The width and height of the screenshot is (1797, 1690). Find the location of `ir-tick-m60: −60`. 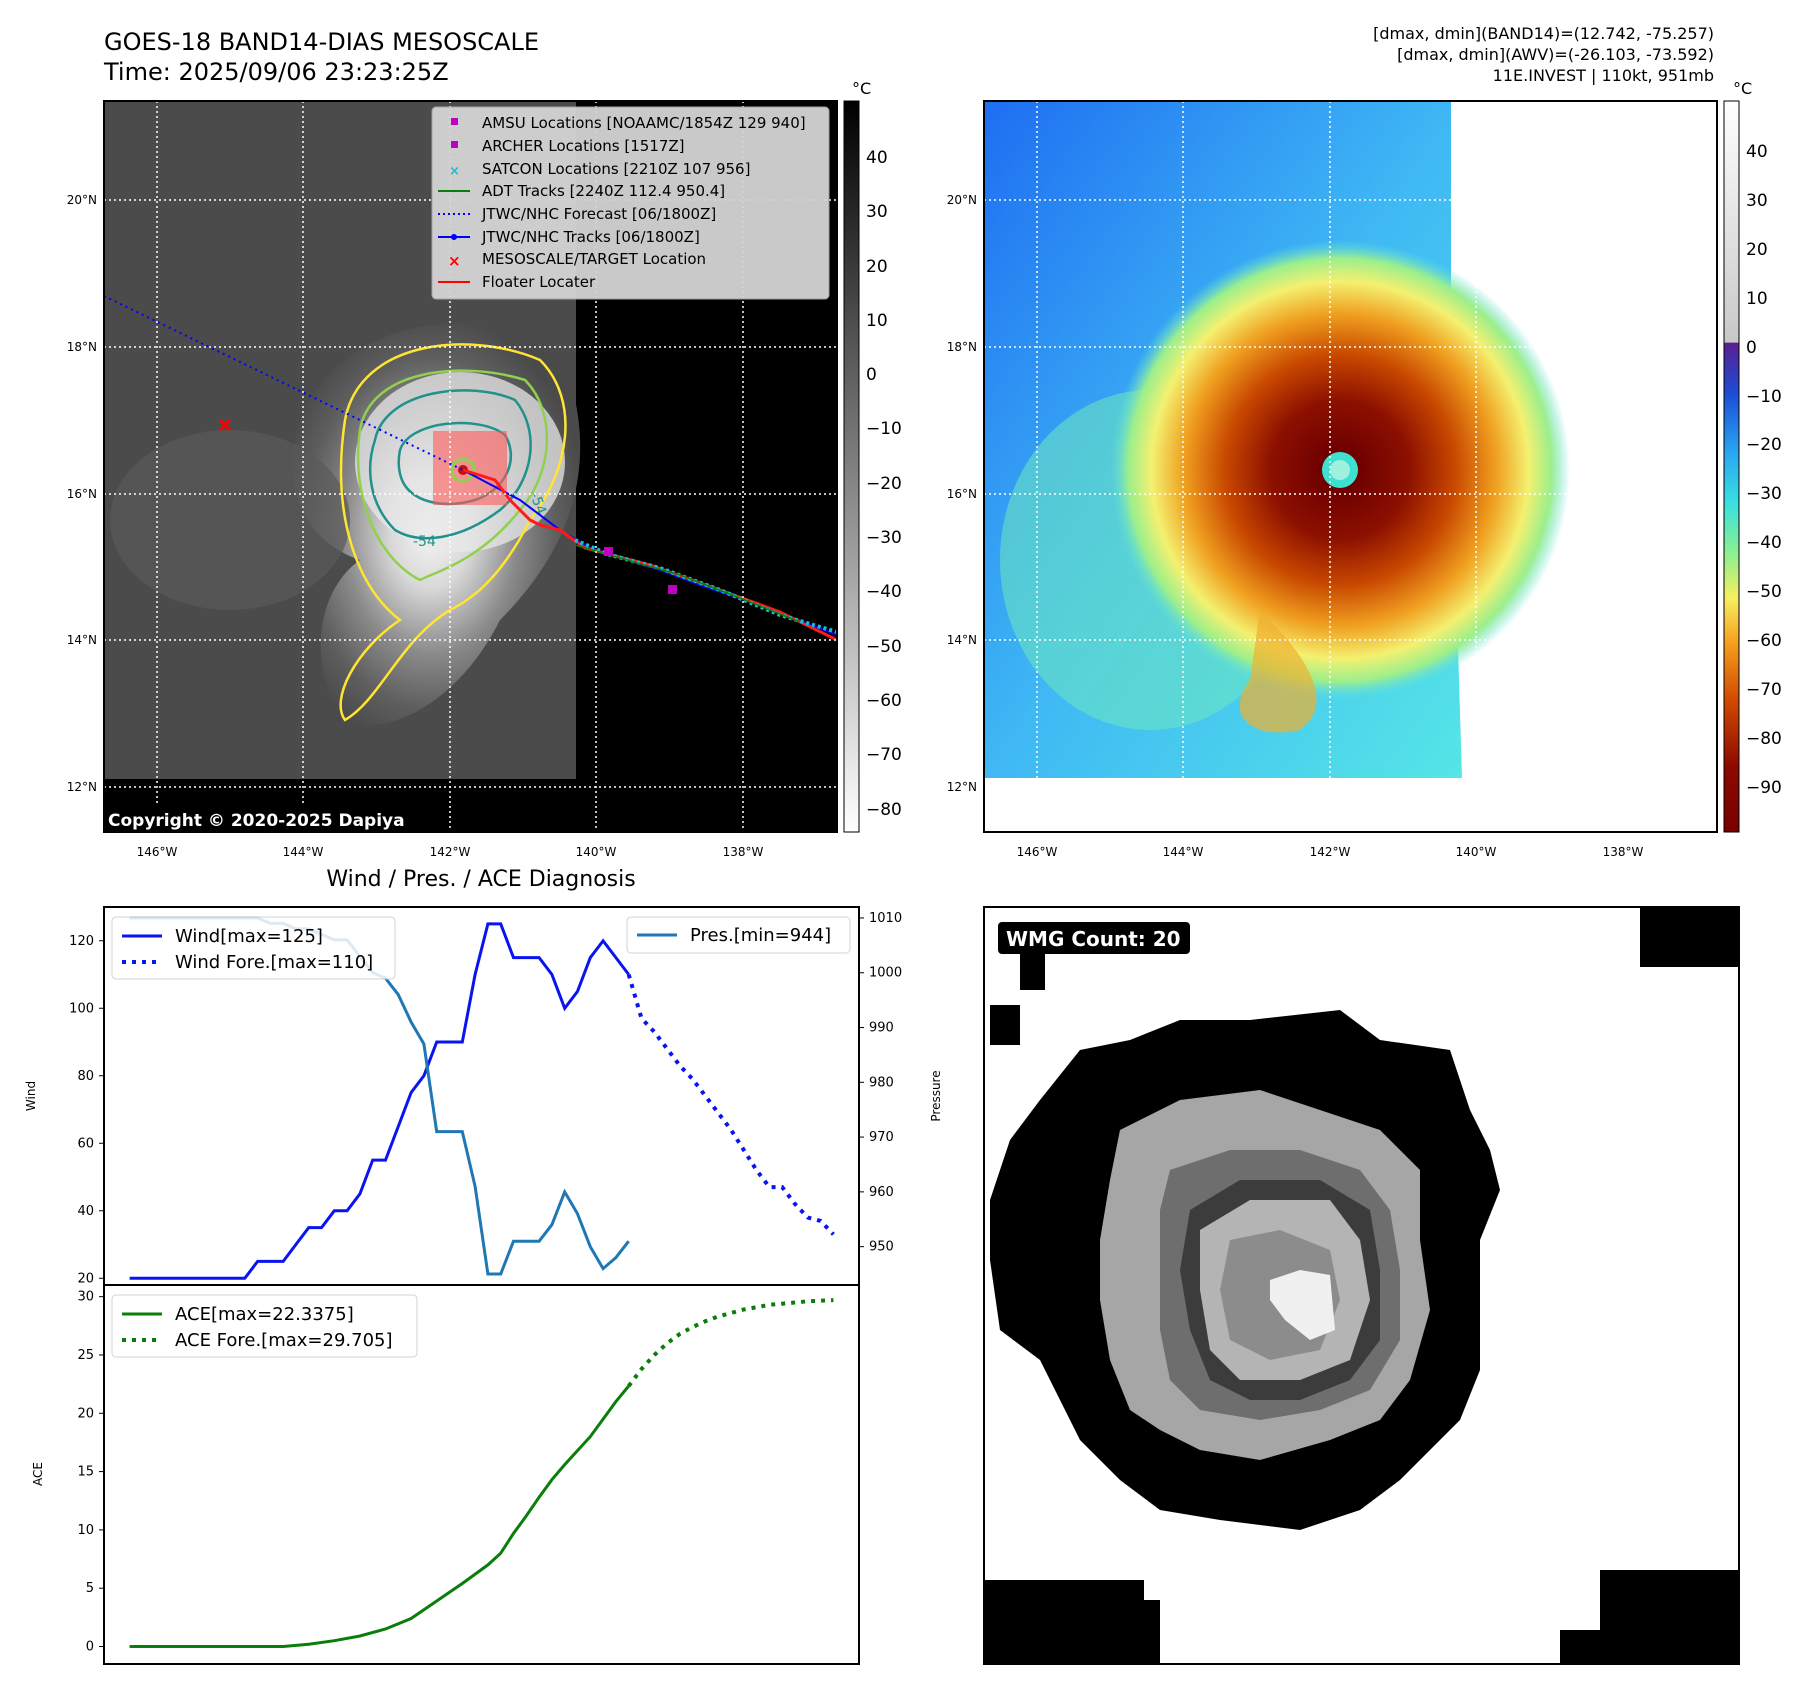

ir-tick-m60: −60 is located at coordinates (884, 701).